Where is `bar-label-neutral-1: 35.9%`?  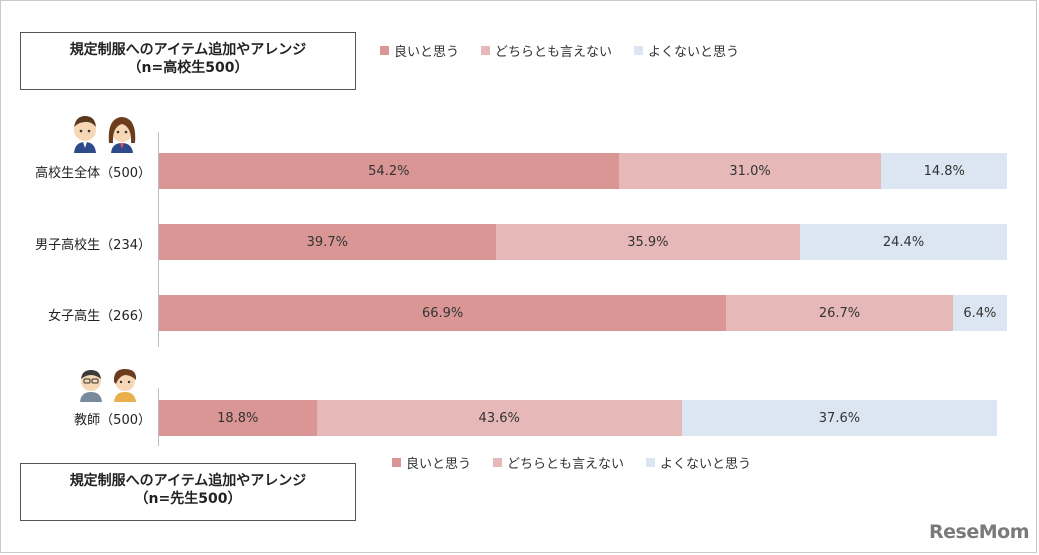 bar-label-neutral-1: 35.9% is located at coordinates (648, 242).